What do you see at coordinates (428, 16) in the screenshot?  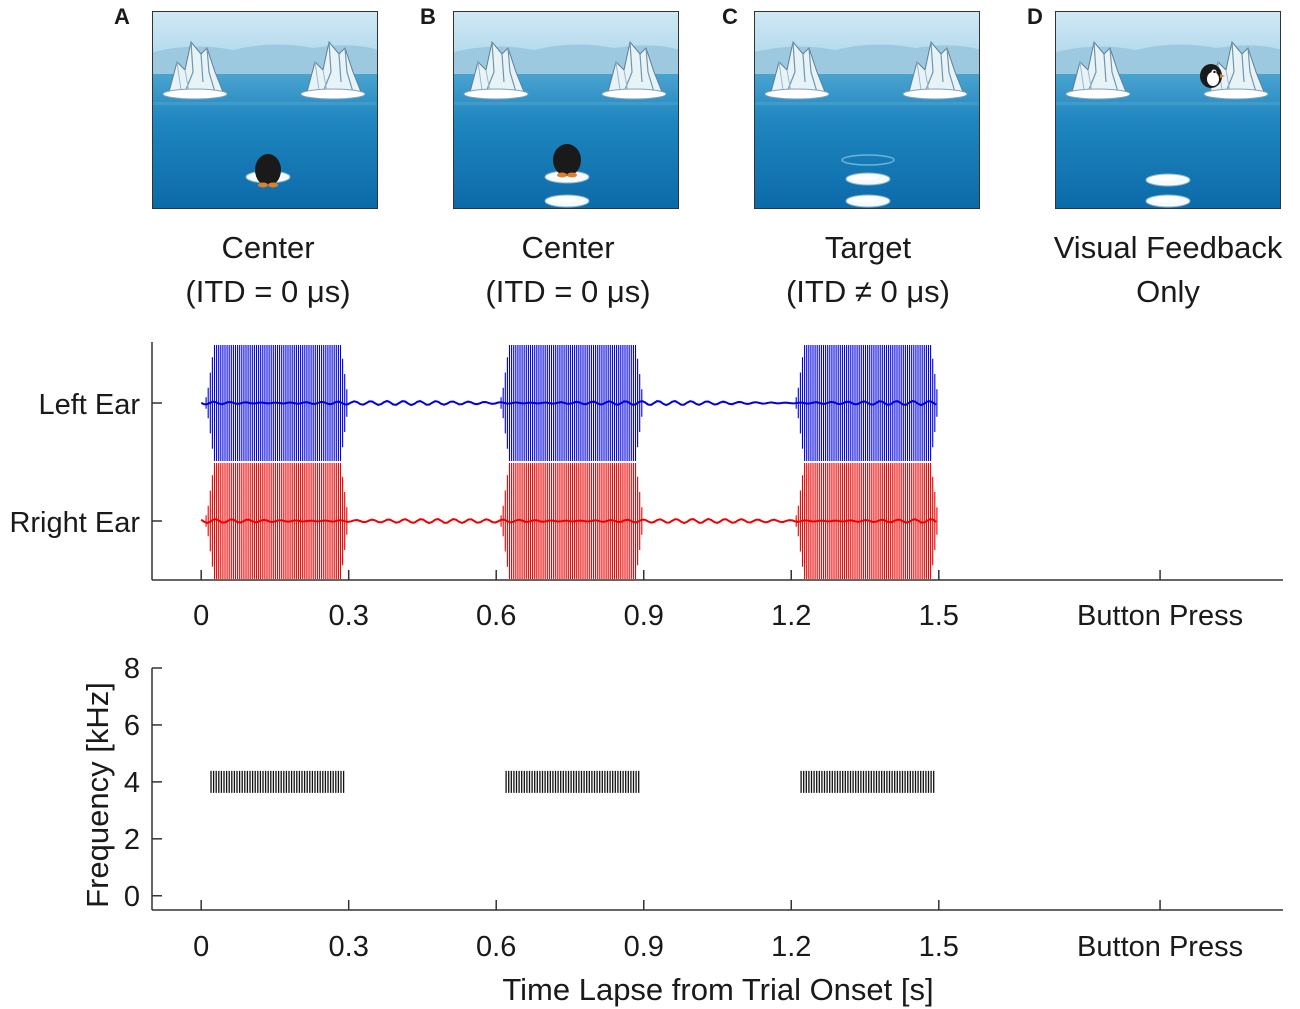 I see `panel-letter-b: B` at bounding box center [428, 16].